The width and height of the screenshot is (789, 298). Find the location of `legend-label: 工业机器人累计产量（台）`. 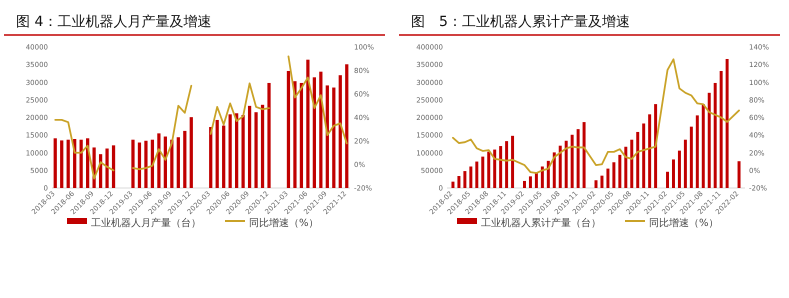

legend-label: 工业机器人累计产量（台） is located at coordinates (541, 223).